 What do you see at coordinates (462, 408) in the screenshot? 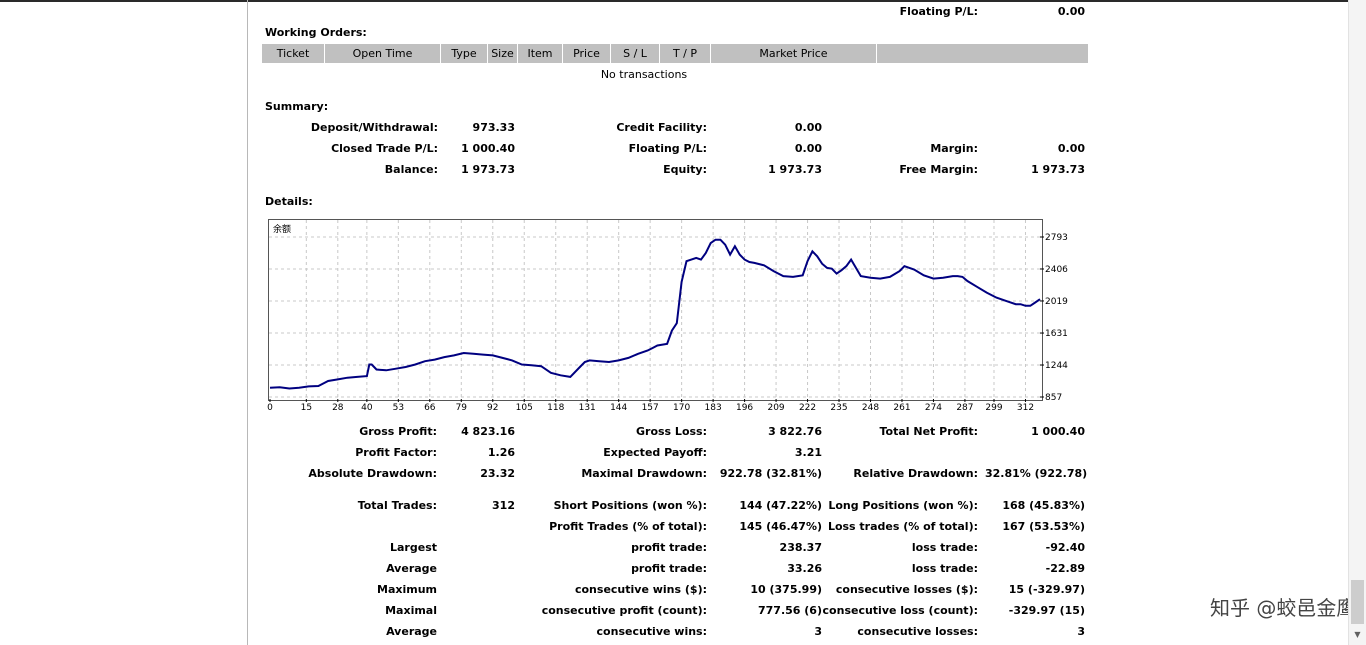
I see `x-tick-label: 79` at bounding box center [462, 408].